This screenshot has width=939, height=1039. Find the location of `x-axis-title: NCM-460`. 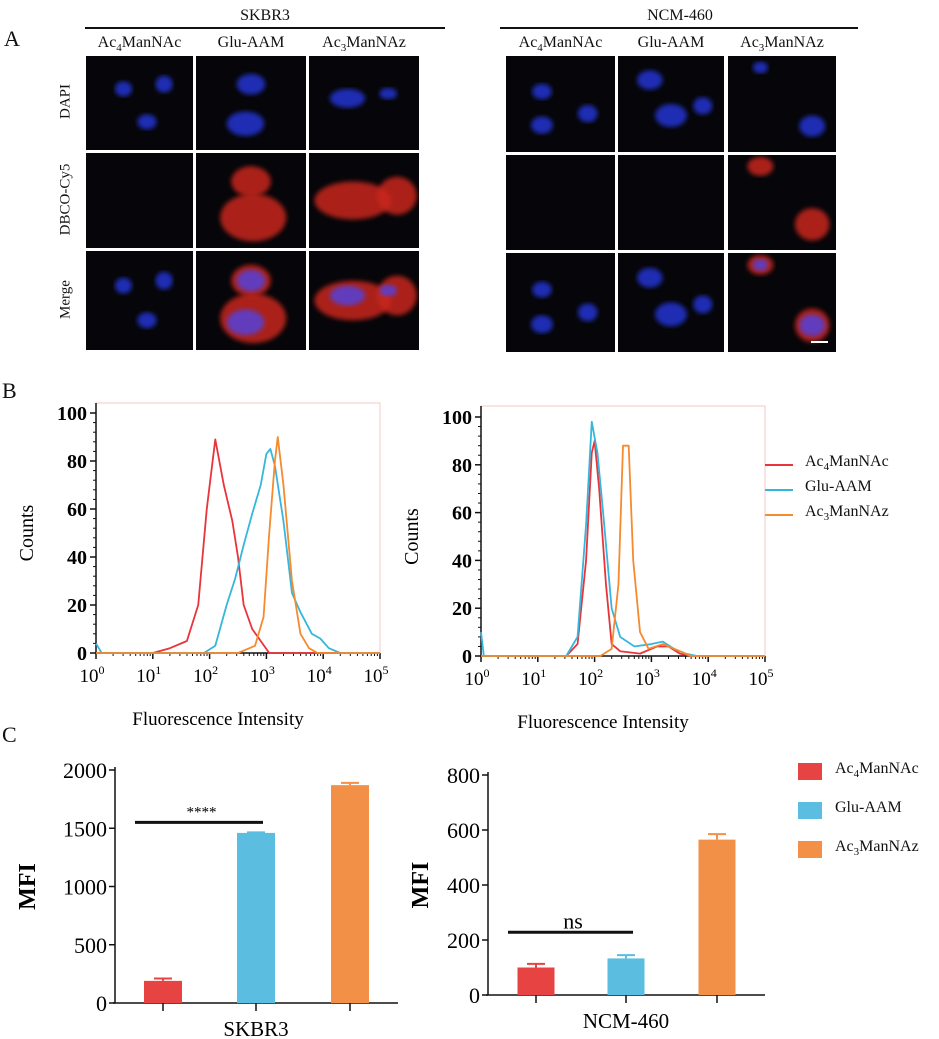

x-axis-title: NCM-460 is located at coordinates (626, 1021).